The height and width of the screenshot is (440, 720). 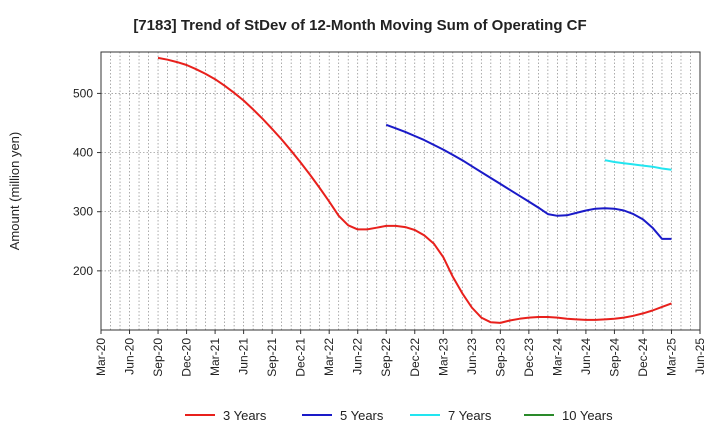 What do you see at coordinates (215, 357) in the screenshot?
I see `x-tick-label: Mar-21` at bounding box center [215, 357].